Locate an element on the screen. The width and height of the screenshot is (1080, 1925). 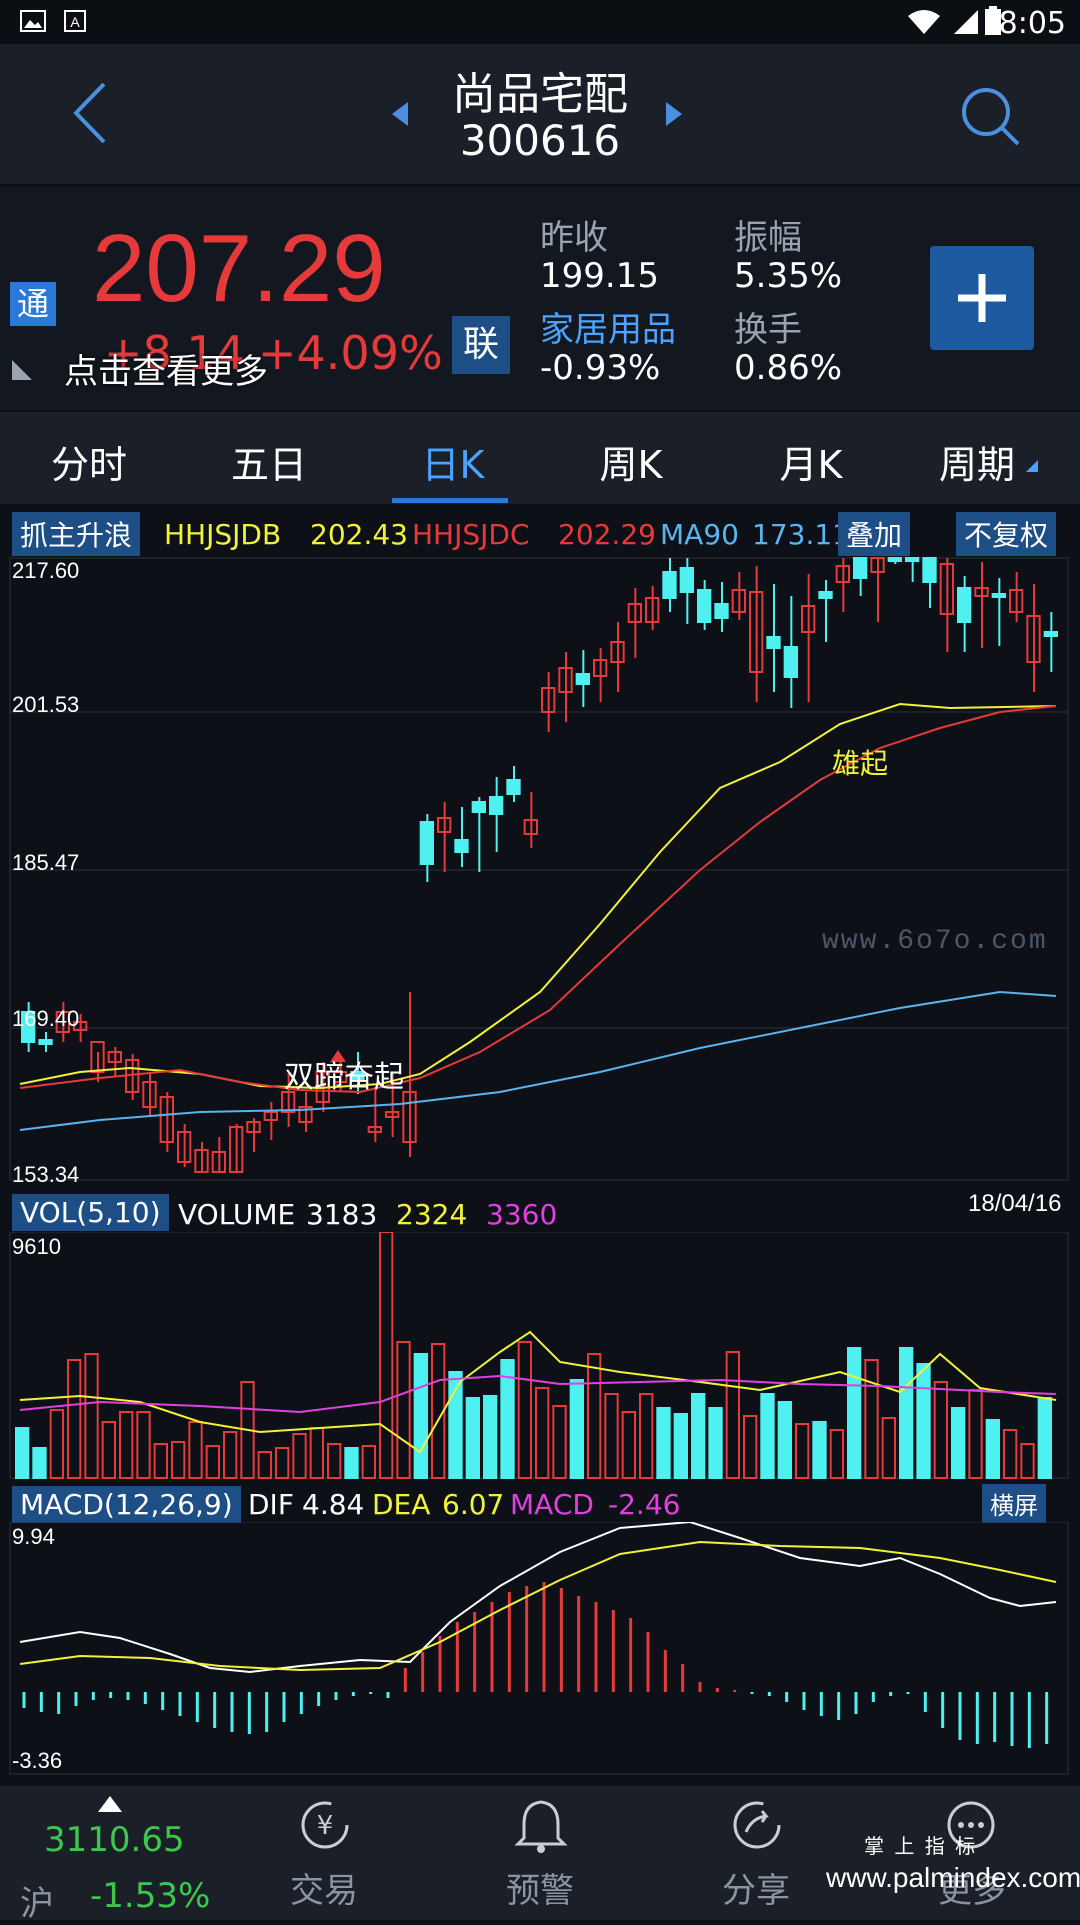
tab-monthly-k: 月K is located at coordinates (811, 465).